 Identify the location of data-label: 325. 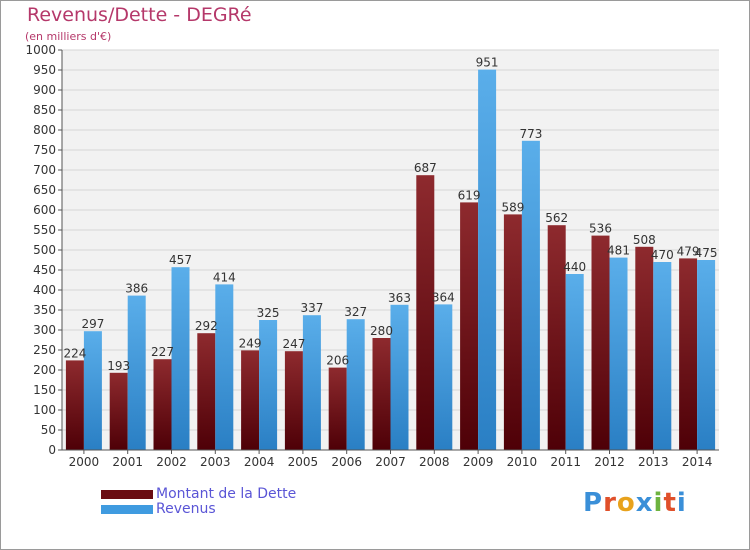
(268, 313).